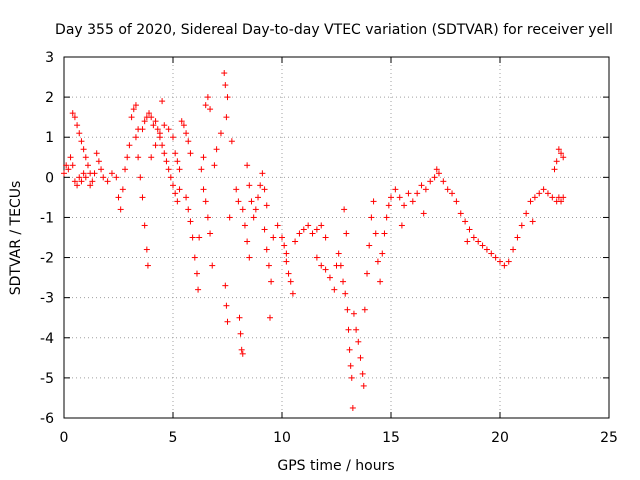  What do you see at coordinates (47, 259) in the screenshot?
I see `y-tick-label: -2` at bounding box center [47, 259].